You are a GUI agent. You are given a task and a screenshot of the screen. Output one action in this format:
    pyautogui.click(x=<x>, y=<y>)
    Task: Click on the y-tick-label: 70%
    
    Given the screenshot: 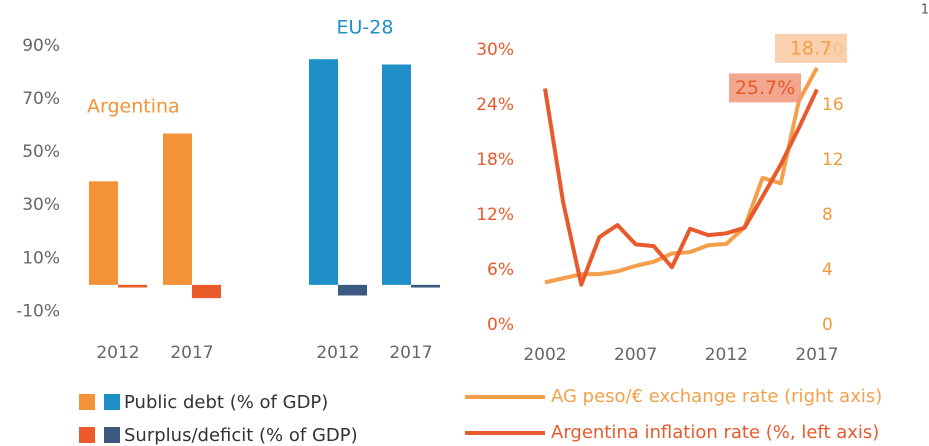 What is the action you would take?
    pyautogui.click(x=41, y=99)
    